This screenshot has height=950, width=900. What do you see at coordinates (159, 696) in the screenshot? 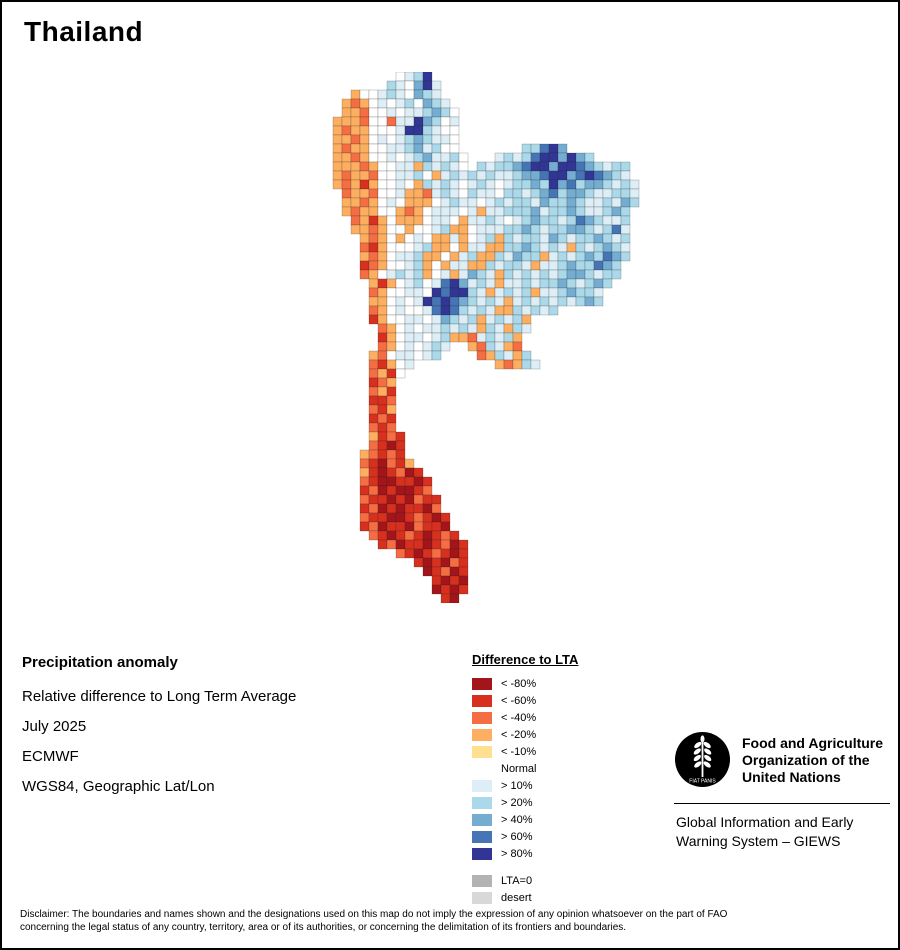
I see `info-line-description: Relative difference to Long Term Average` at bounding box center [159, 696].